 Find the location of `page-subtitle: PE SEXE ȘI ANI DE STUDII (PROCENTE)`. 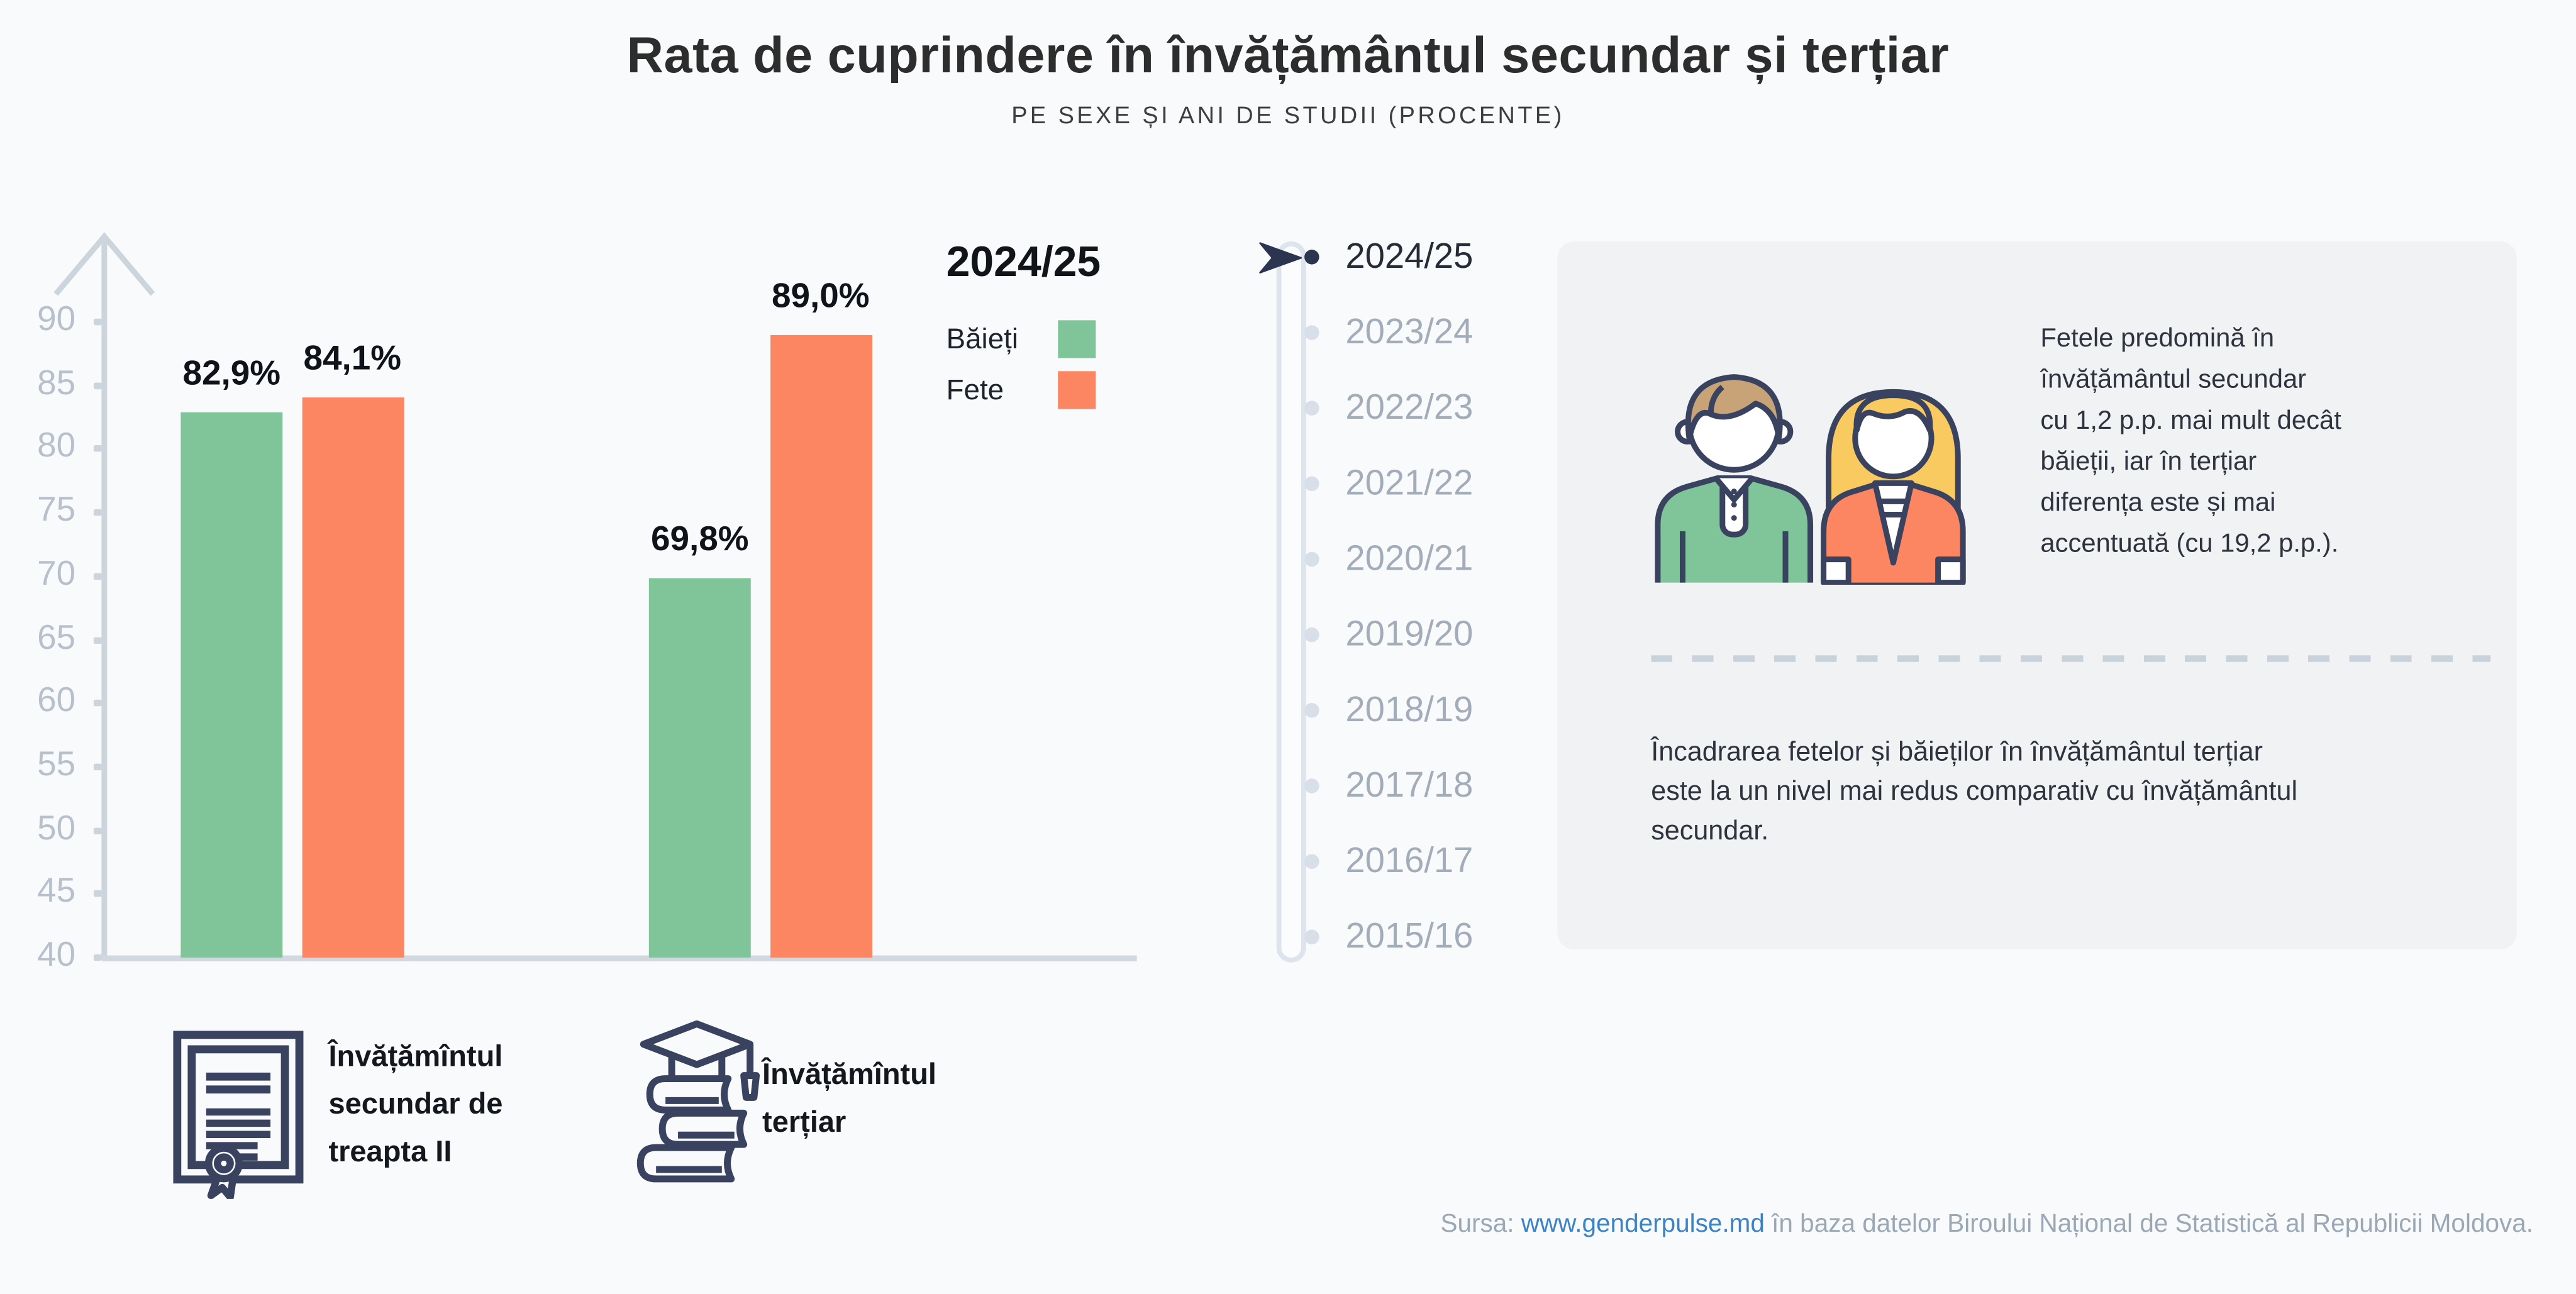

page-subtitle: PE SEXE ȘI ANI DE STUDII (PROCENTE) is located at coordinates (1288, 116).